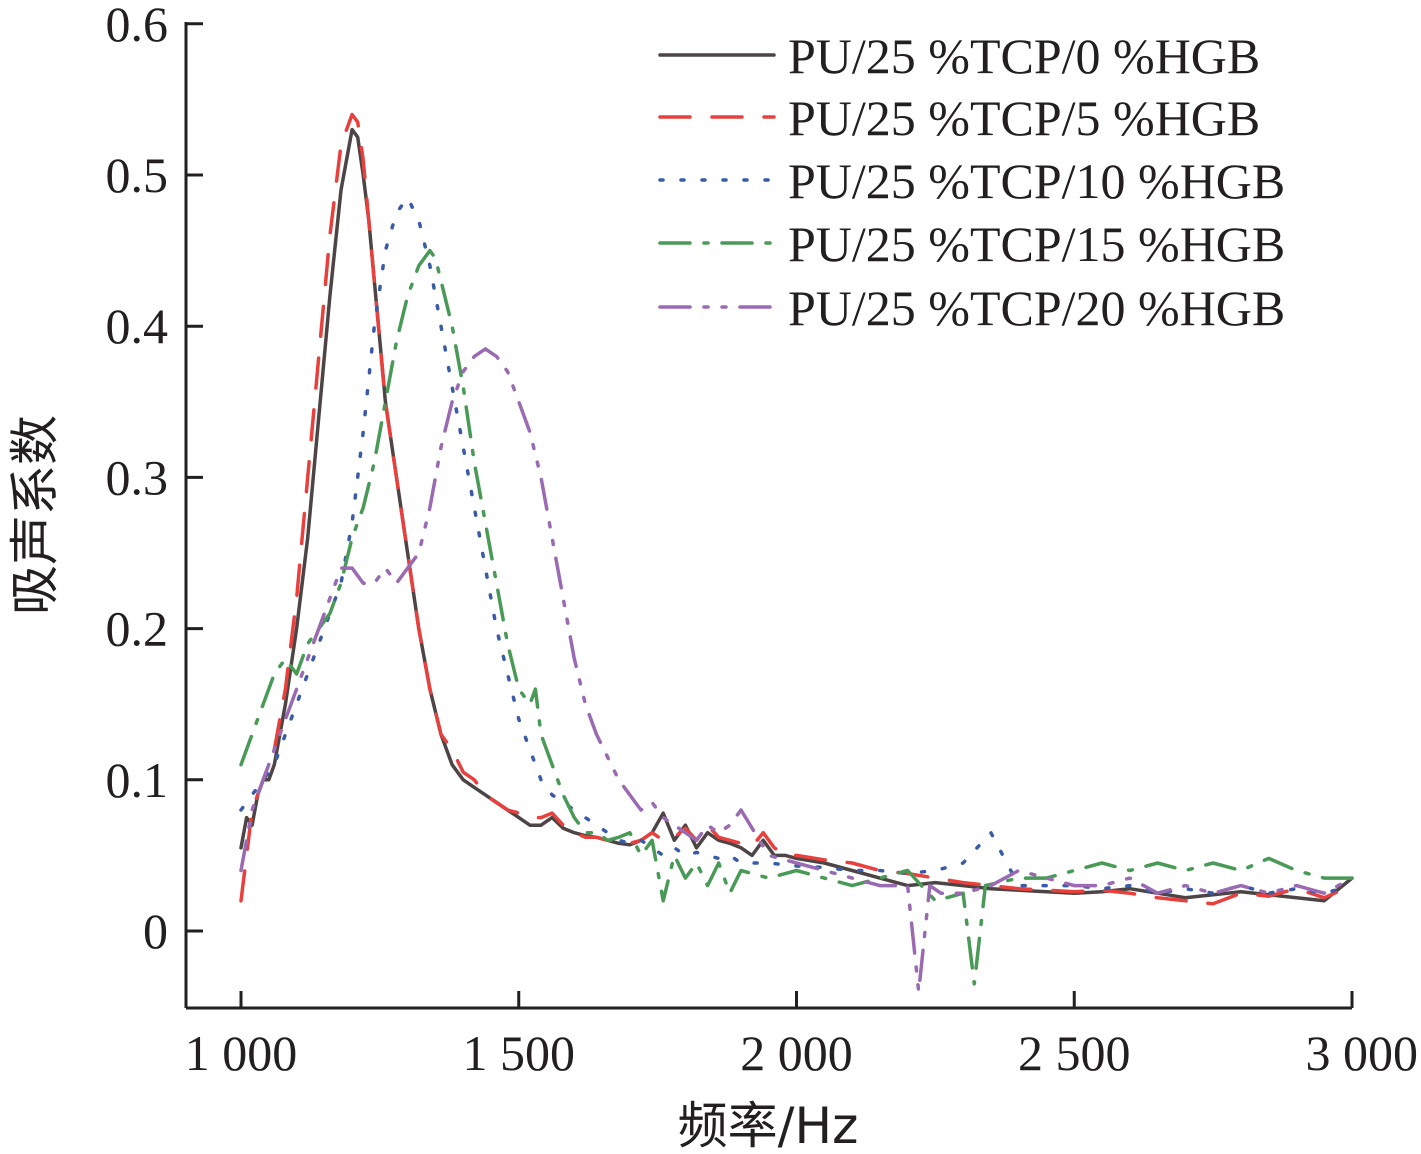 This screenshot has width=1421, height=1154. What do you see at coordinates (1036, 244) in the screenshot?
I see `legend-label-3: PU/25 %TCP/15 %HGB` at bounding box center [1036, 244].